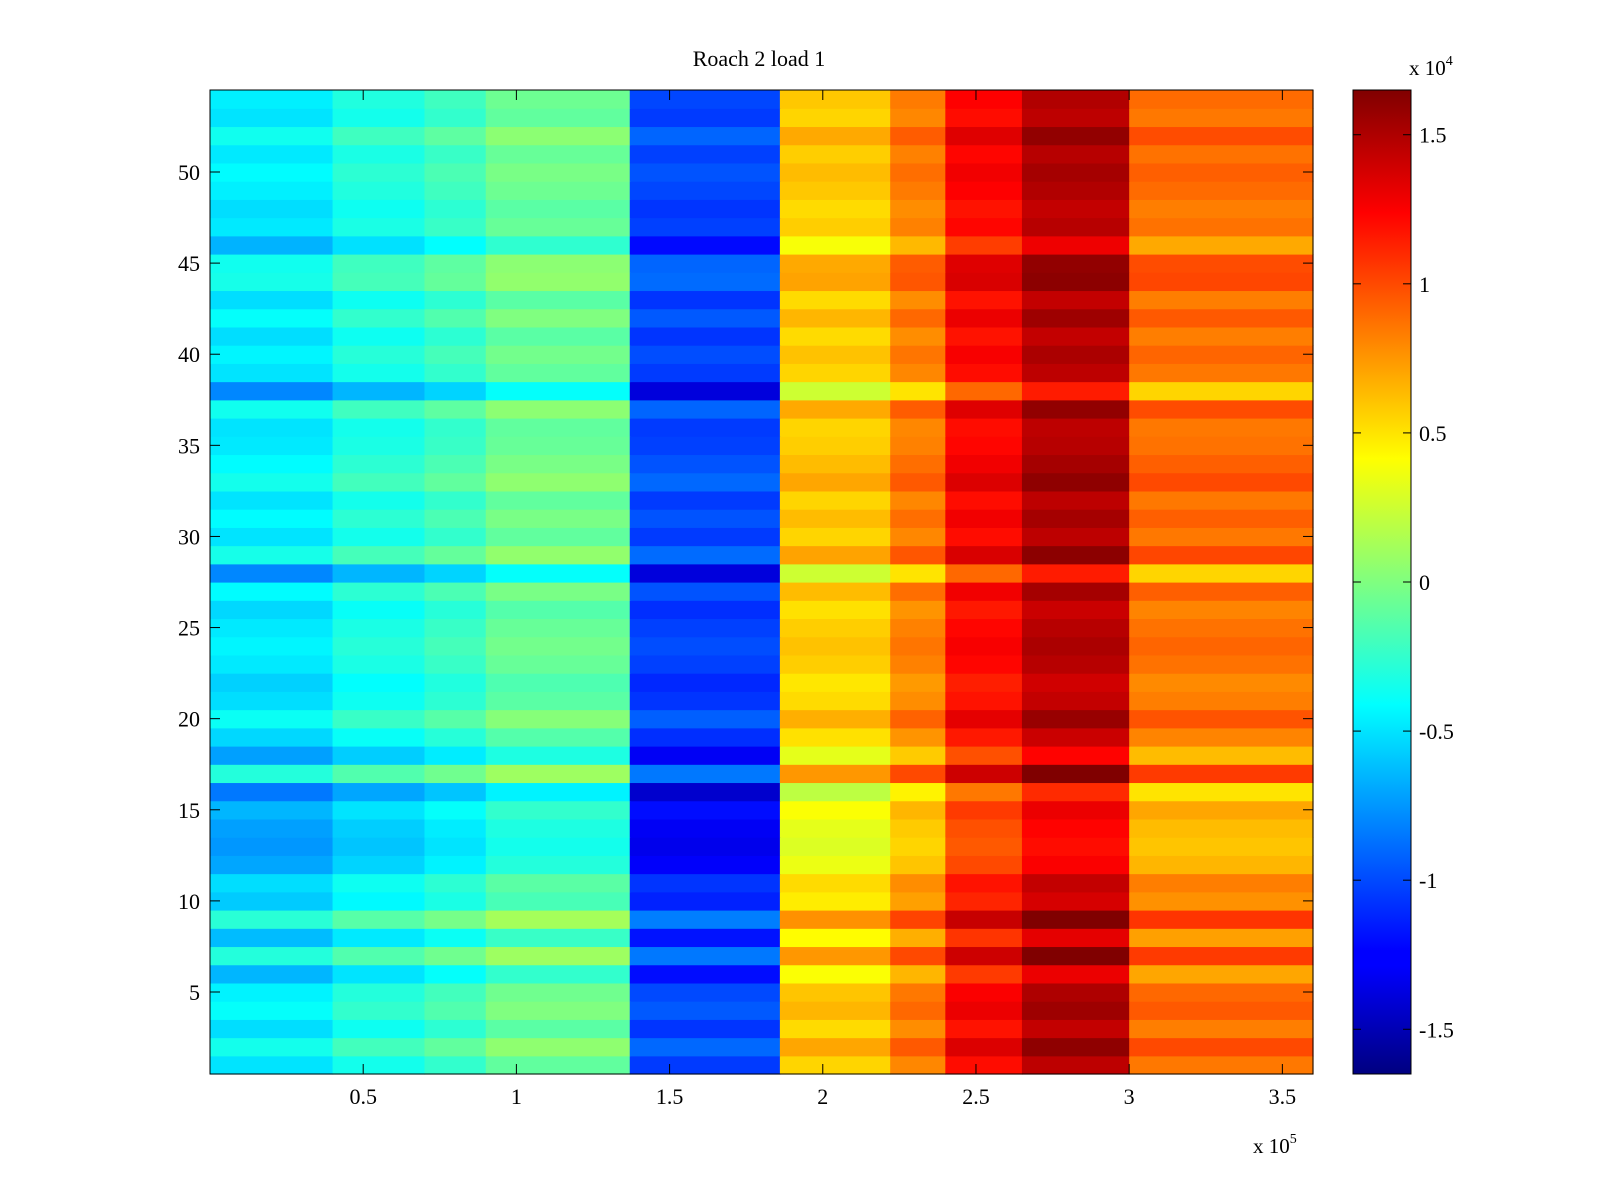  What do you see at coordinates (1436, 731) in the screenshot?
I see `cbar-tick-label: -0.5` at bounding box center [1436, 731].